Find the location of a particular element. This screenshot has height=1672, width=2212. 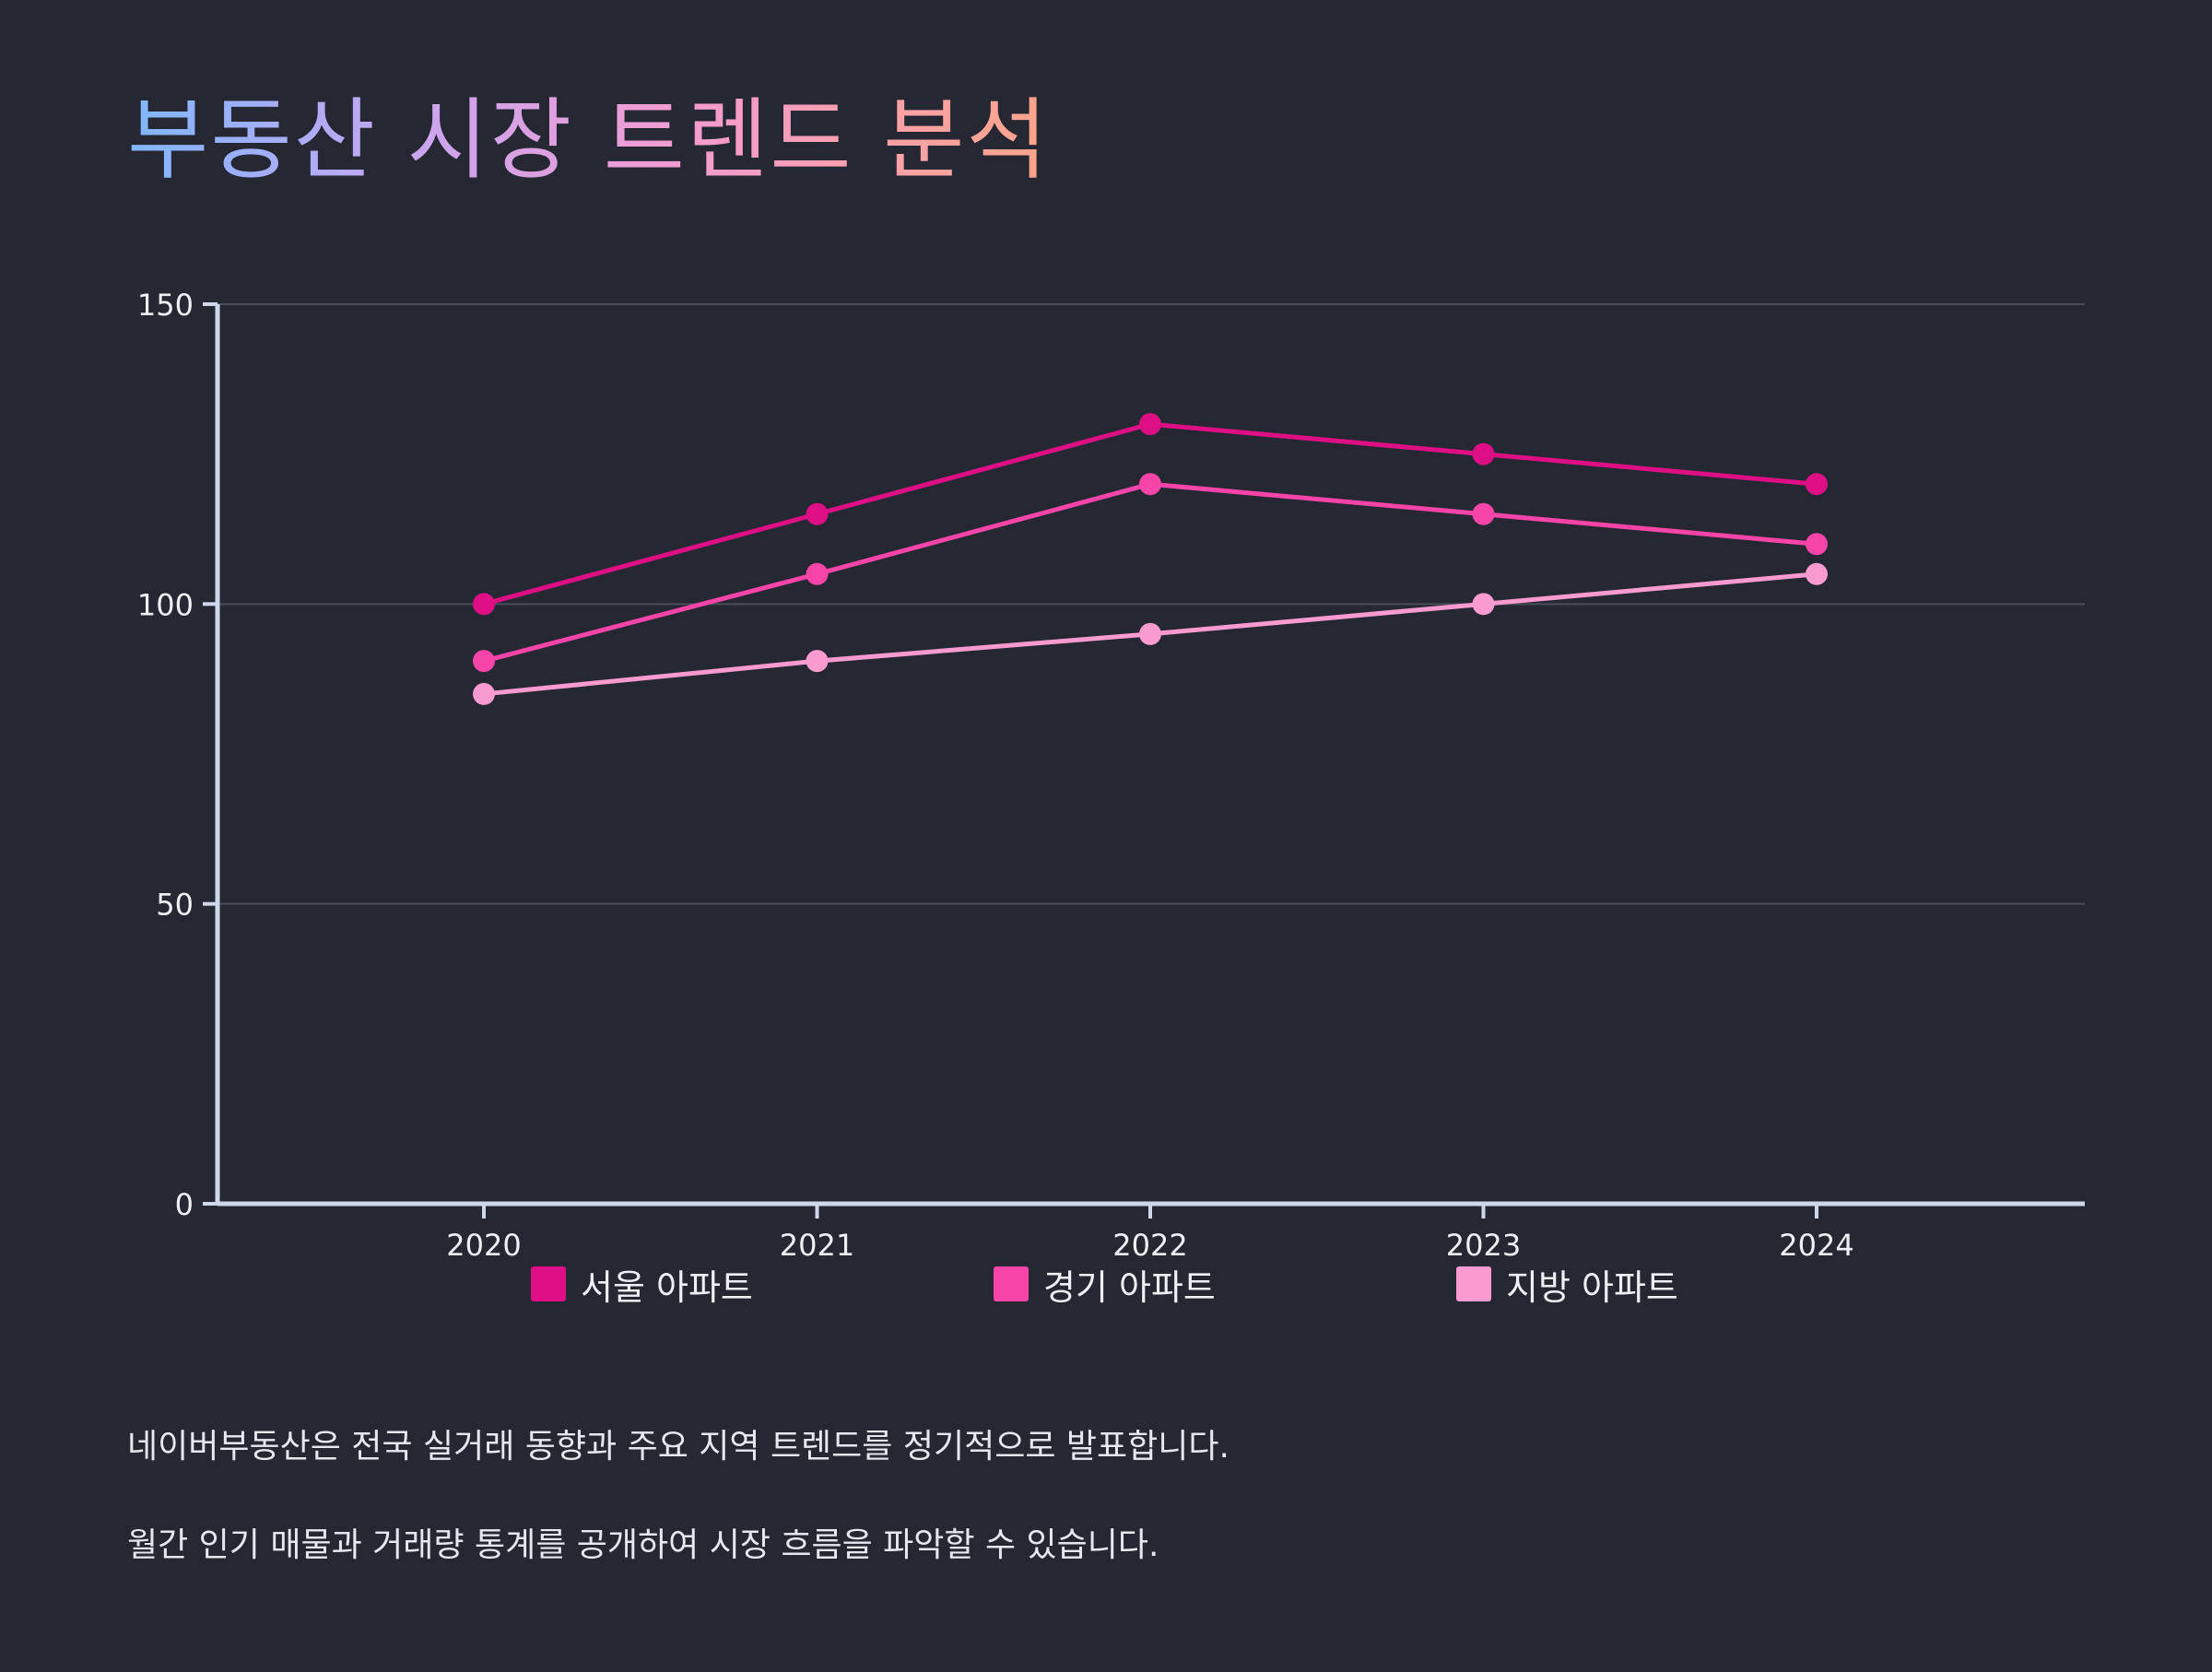

legend-item-gyeonggi: 경기 아파트 is located at coordinates (1105, 1284).